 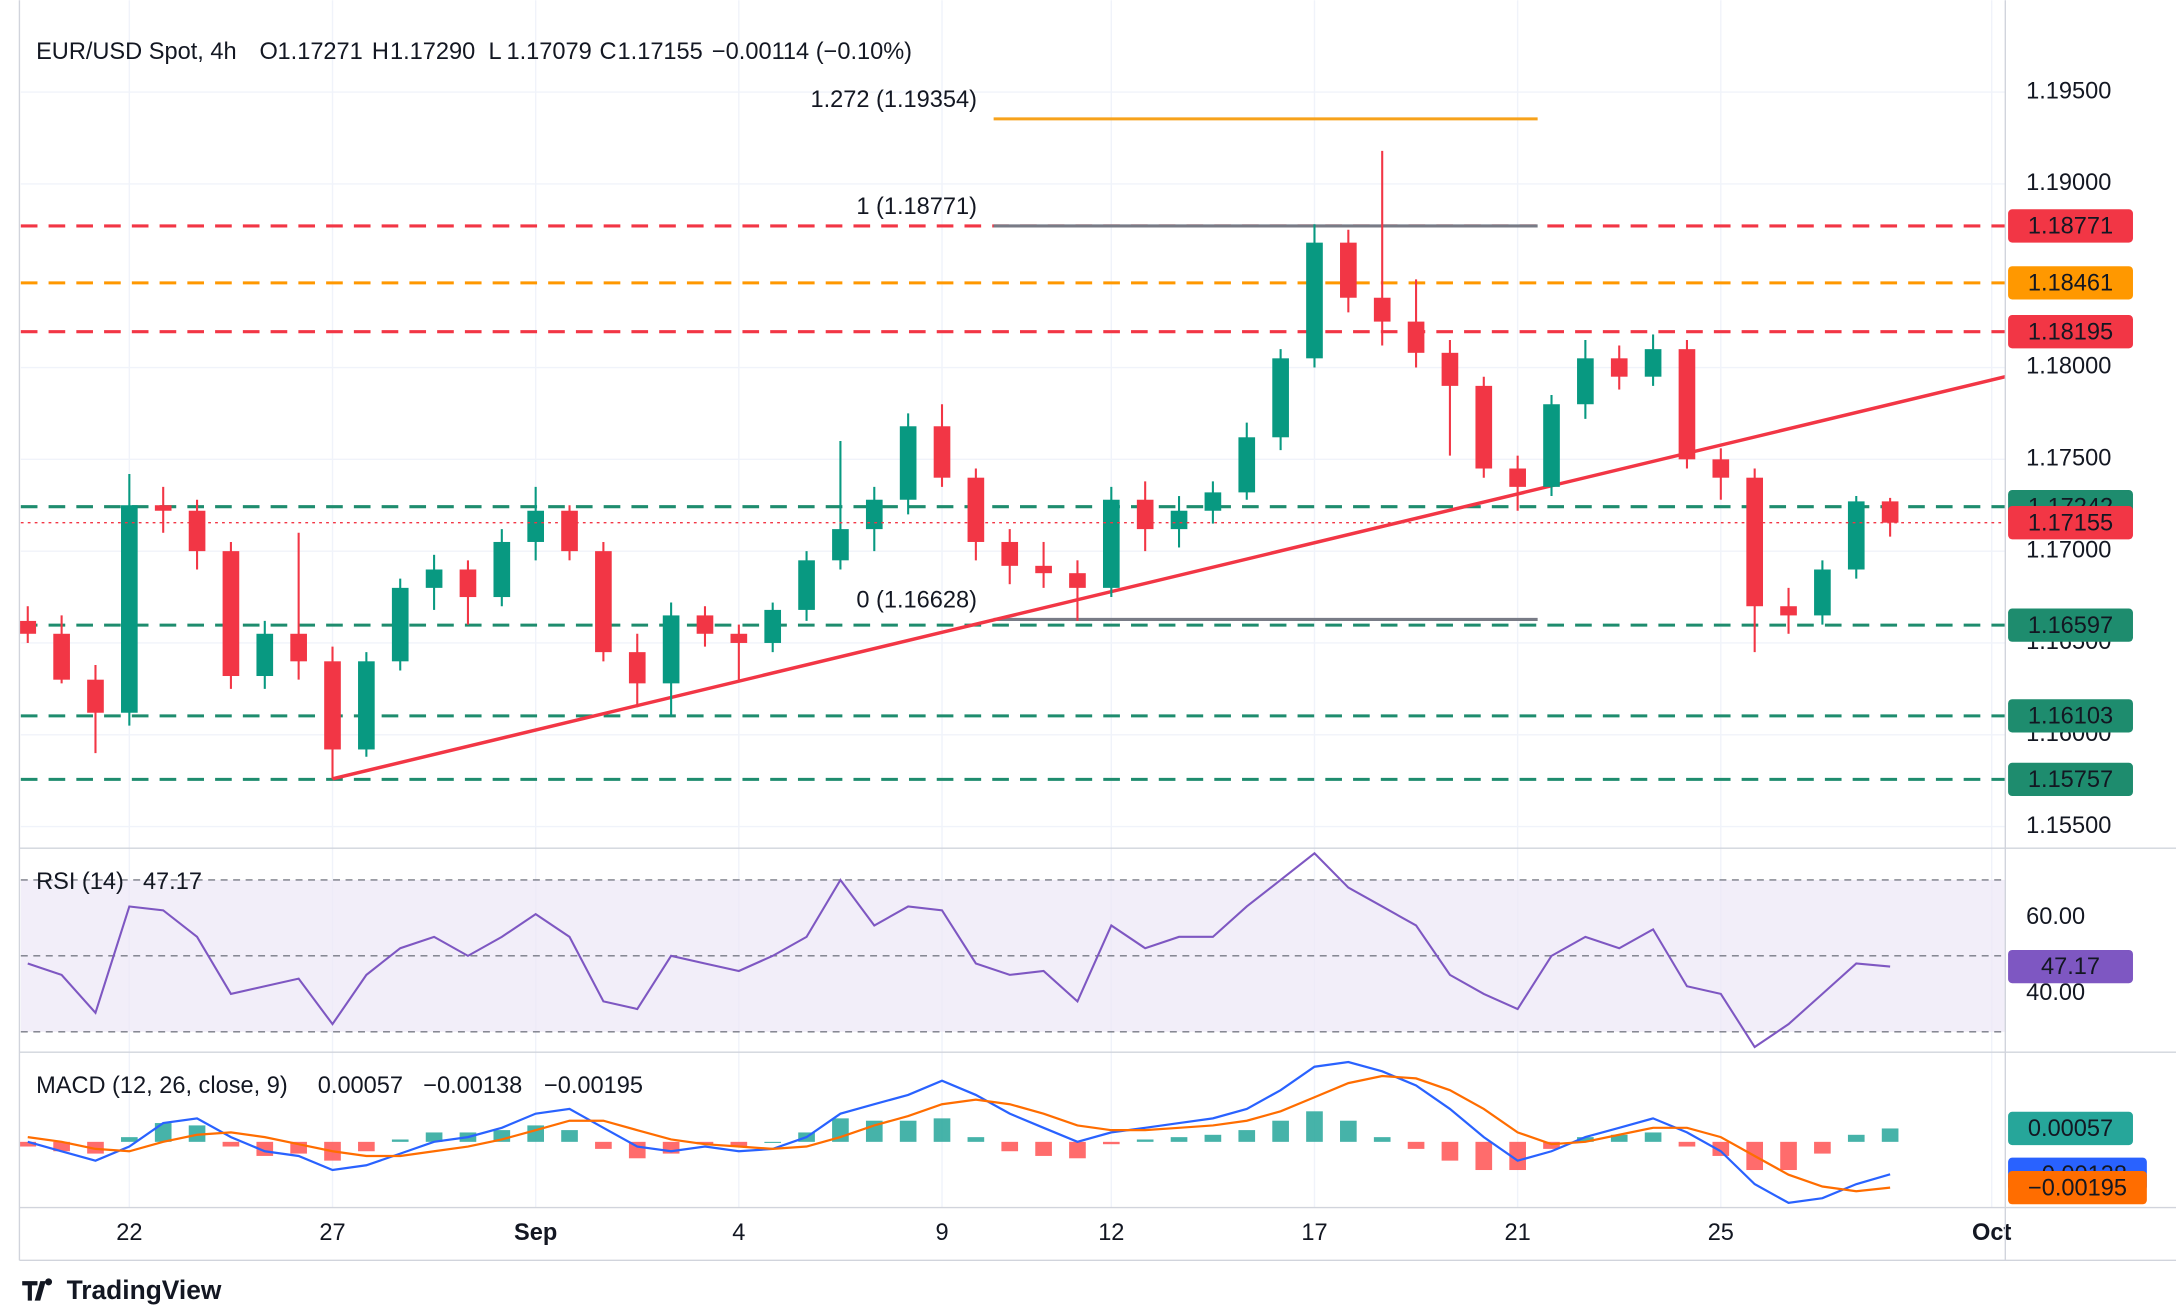 What do you see at coordinates (144, 1290) in the screenshot?
I see `brand: TradingView` at bounding box center [144, 1290].